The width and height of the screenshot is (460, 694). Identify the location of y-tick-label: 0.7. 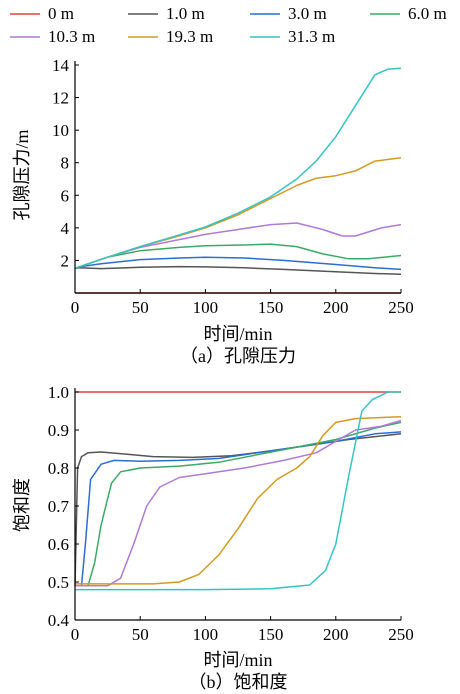
(59, 506).